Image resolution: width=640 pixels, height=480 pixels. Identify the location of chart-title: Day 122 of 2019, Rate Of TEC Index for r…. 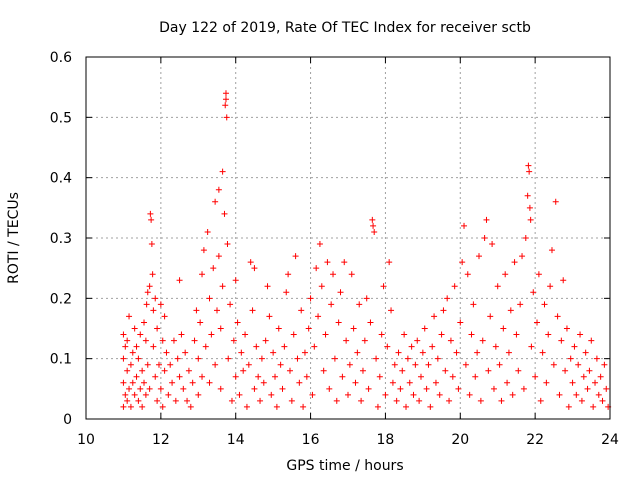
(345, 28).